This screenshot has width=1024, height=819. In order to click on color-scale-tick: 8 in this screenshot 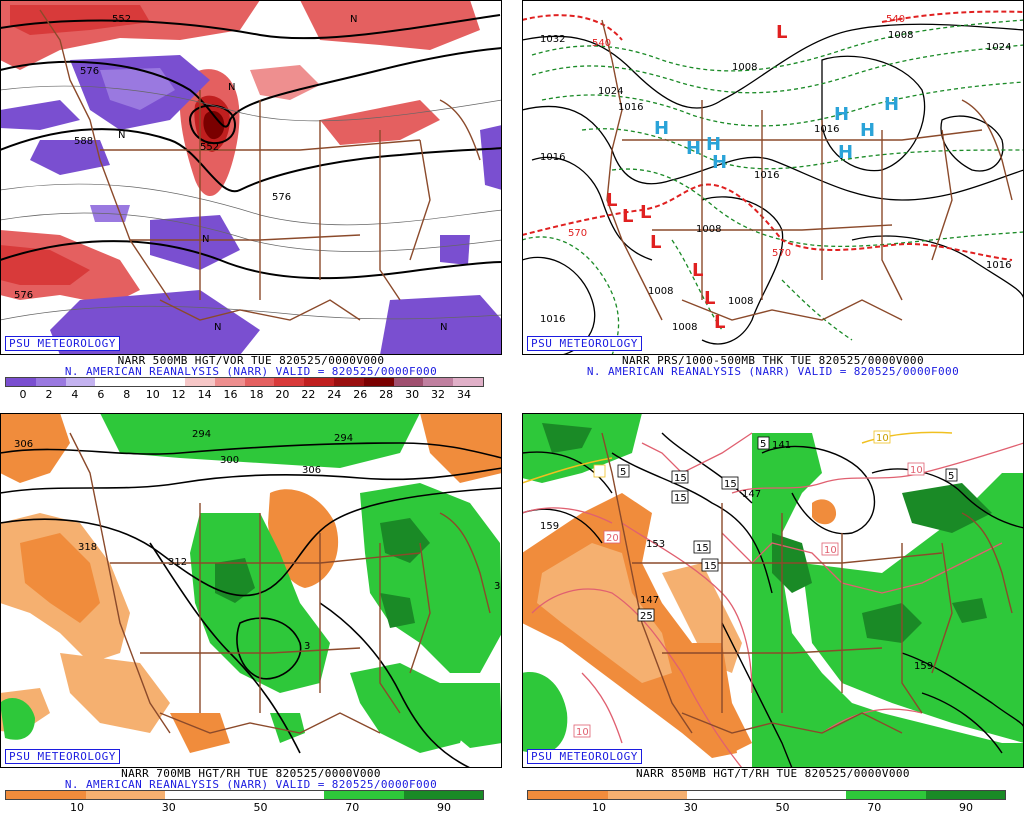, I will do `click(127, 394)`.